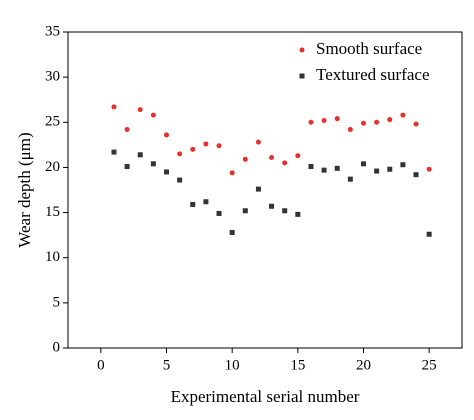  Describe the element at coordinates (52, 167) in the screenshot. I see `y-tick-label: 20` at that location.